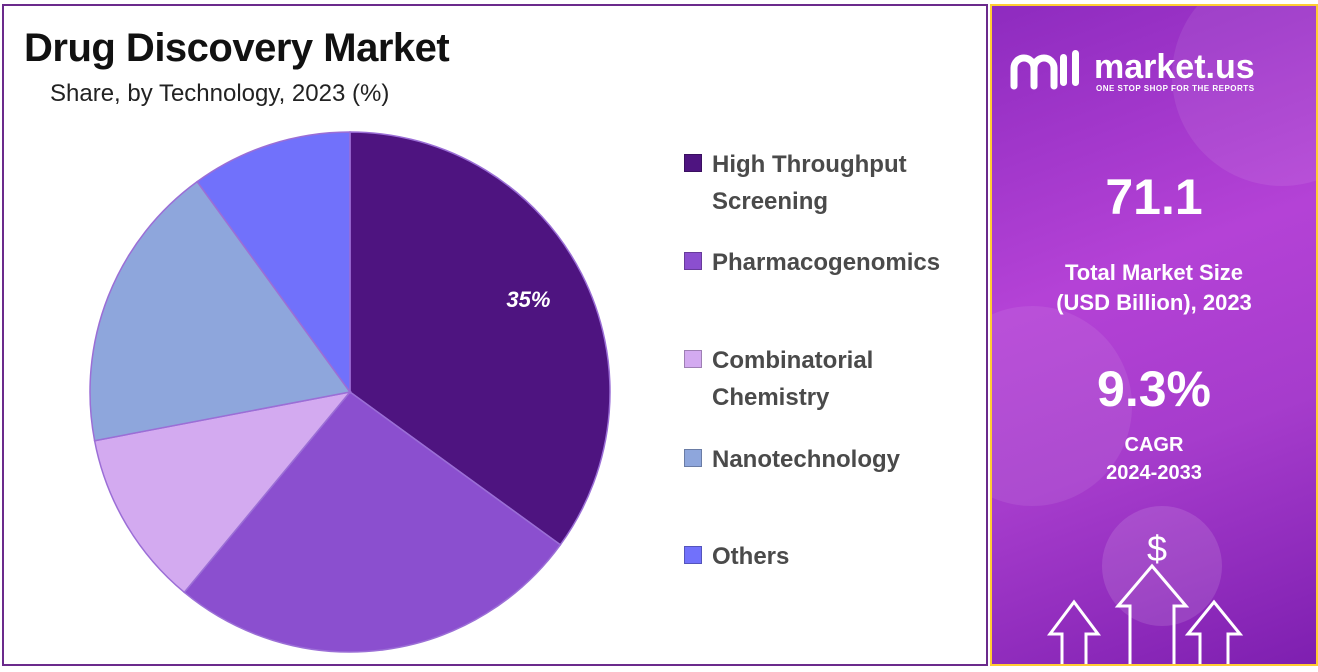  What do you see at coordinates (237, 48) in the screenshot?
I see `chart-title: Drug Discovery Market` at bounding box center [237, 48].